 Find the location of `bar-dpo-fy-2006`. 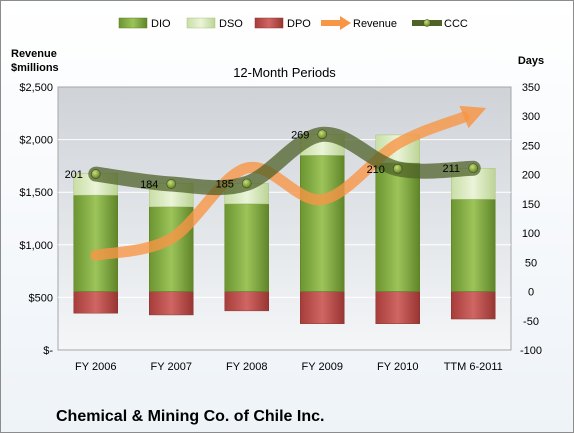

bar-dpo-fy-2006 is located at coordinates (95, 302).